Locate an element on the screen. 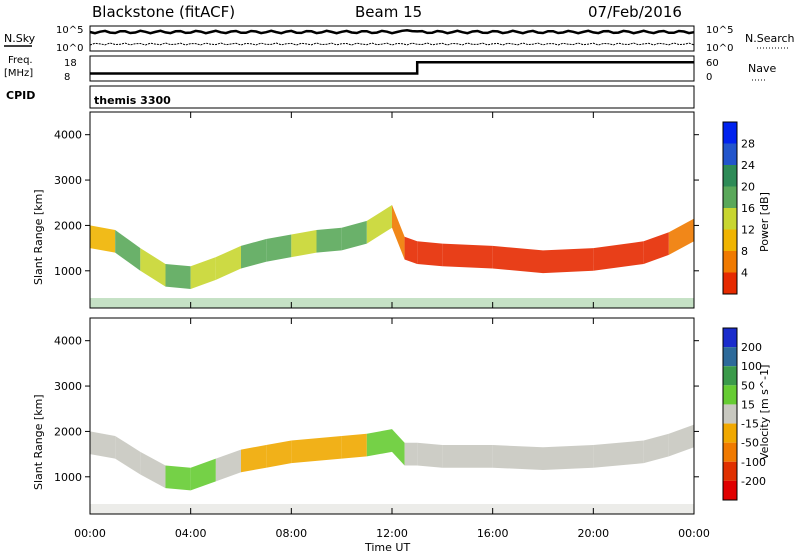 The height and width of the screenshot is (554, 800). power-colorbar: 28 24 20 16 12 8 4 is located at coordinates (738, 208).